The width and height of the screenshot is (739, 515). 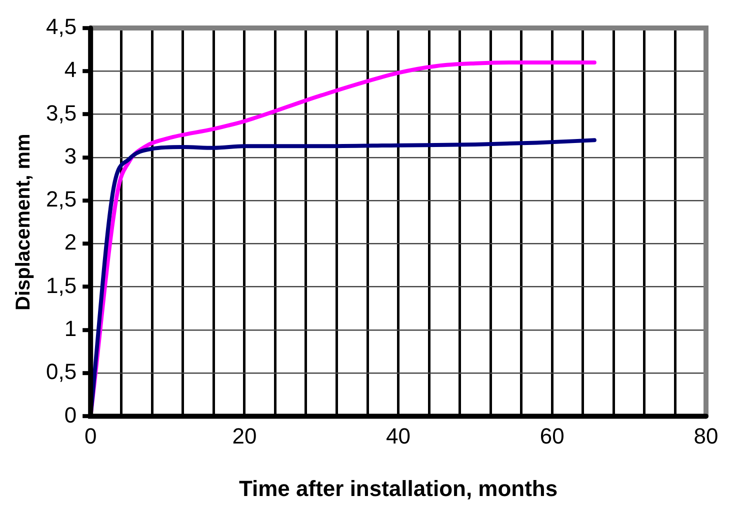 I want to click on y-tick-label: 2, so click(x=70, y=242).